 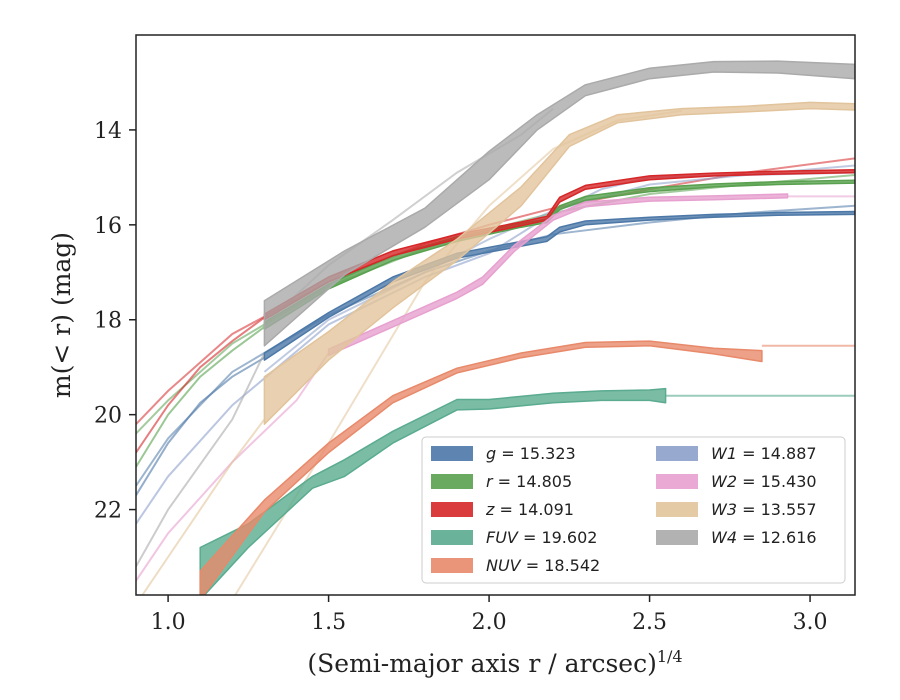 I want to click on series-band-w2, so click(x=558, y=275).